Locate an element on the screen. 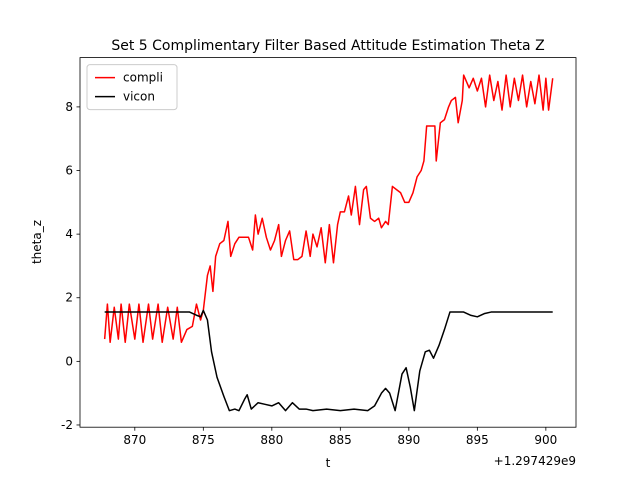 This screenshot has height=484, width=640. legend-box is located at coordinates (132, 87).